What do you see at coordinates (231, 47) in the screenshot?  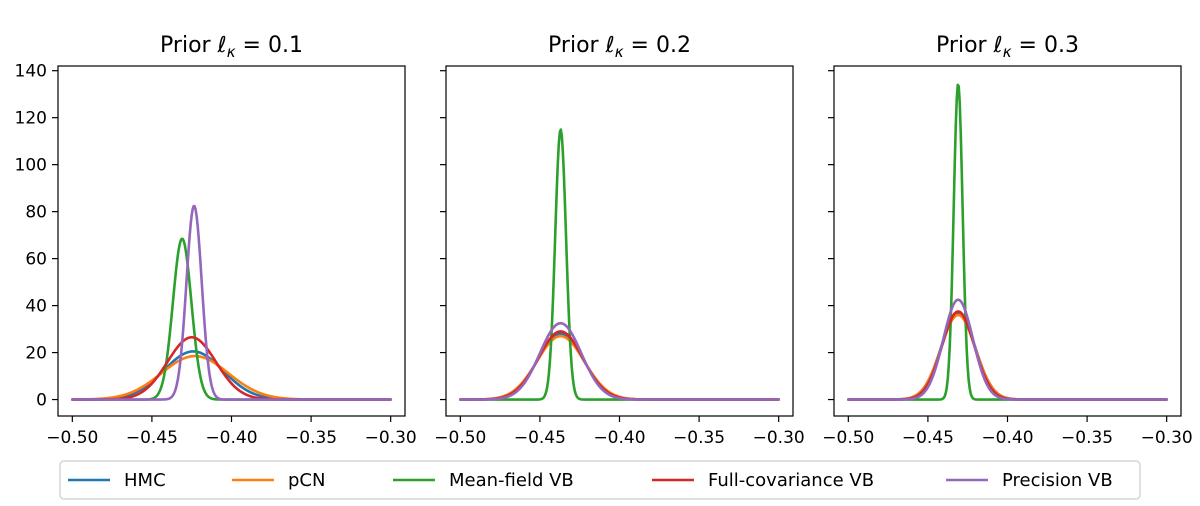 I see `panel-title: Prior ℓκ = 0.1` at bounding box center [231, 47].